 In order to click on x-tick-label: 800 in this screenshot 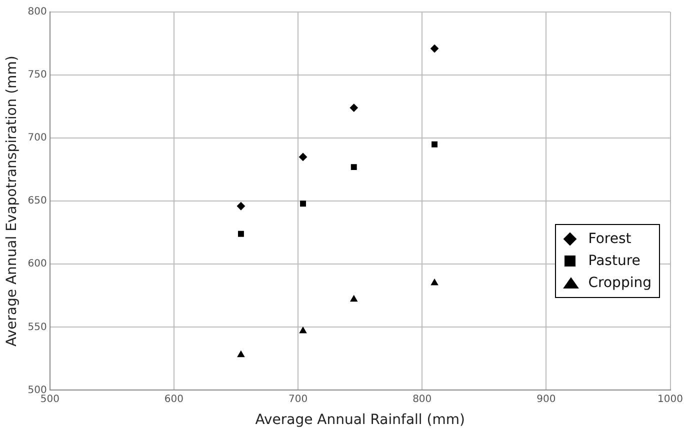, I will do `click(422, 399)`.